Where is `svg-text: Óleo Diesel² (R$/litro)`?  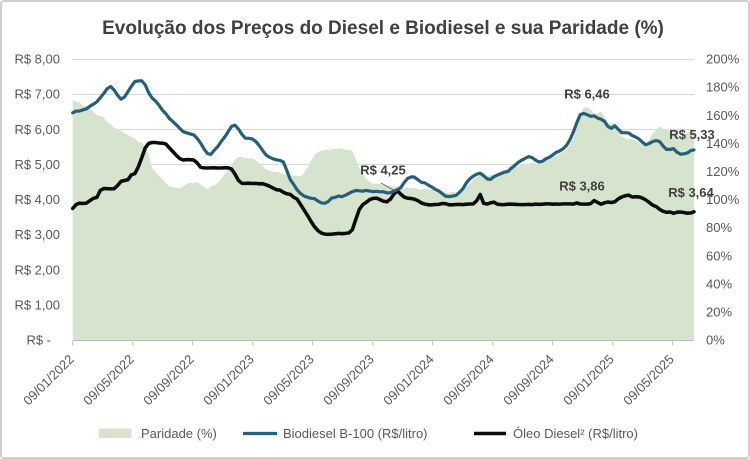 svg-text: Óleo Diesel² (R$/litro) is located at coordinates (575, 433).